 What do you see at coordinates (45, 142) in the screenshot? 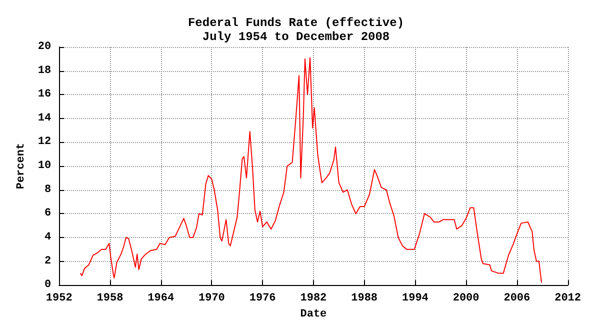
I see `y-tick-label: 12` at bounding box center [45, 142].